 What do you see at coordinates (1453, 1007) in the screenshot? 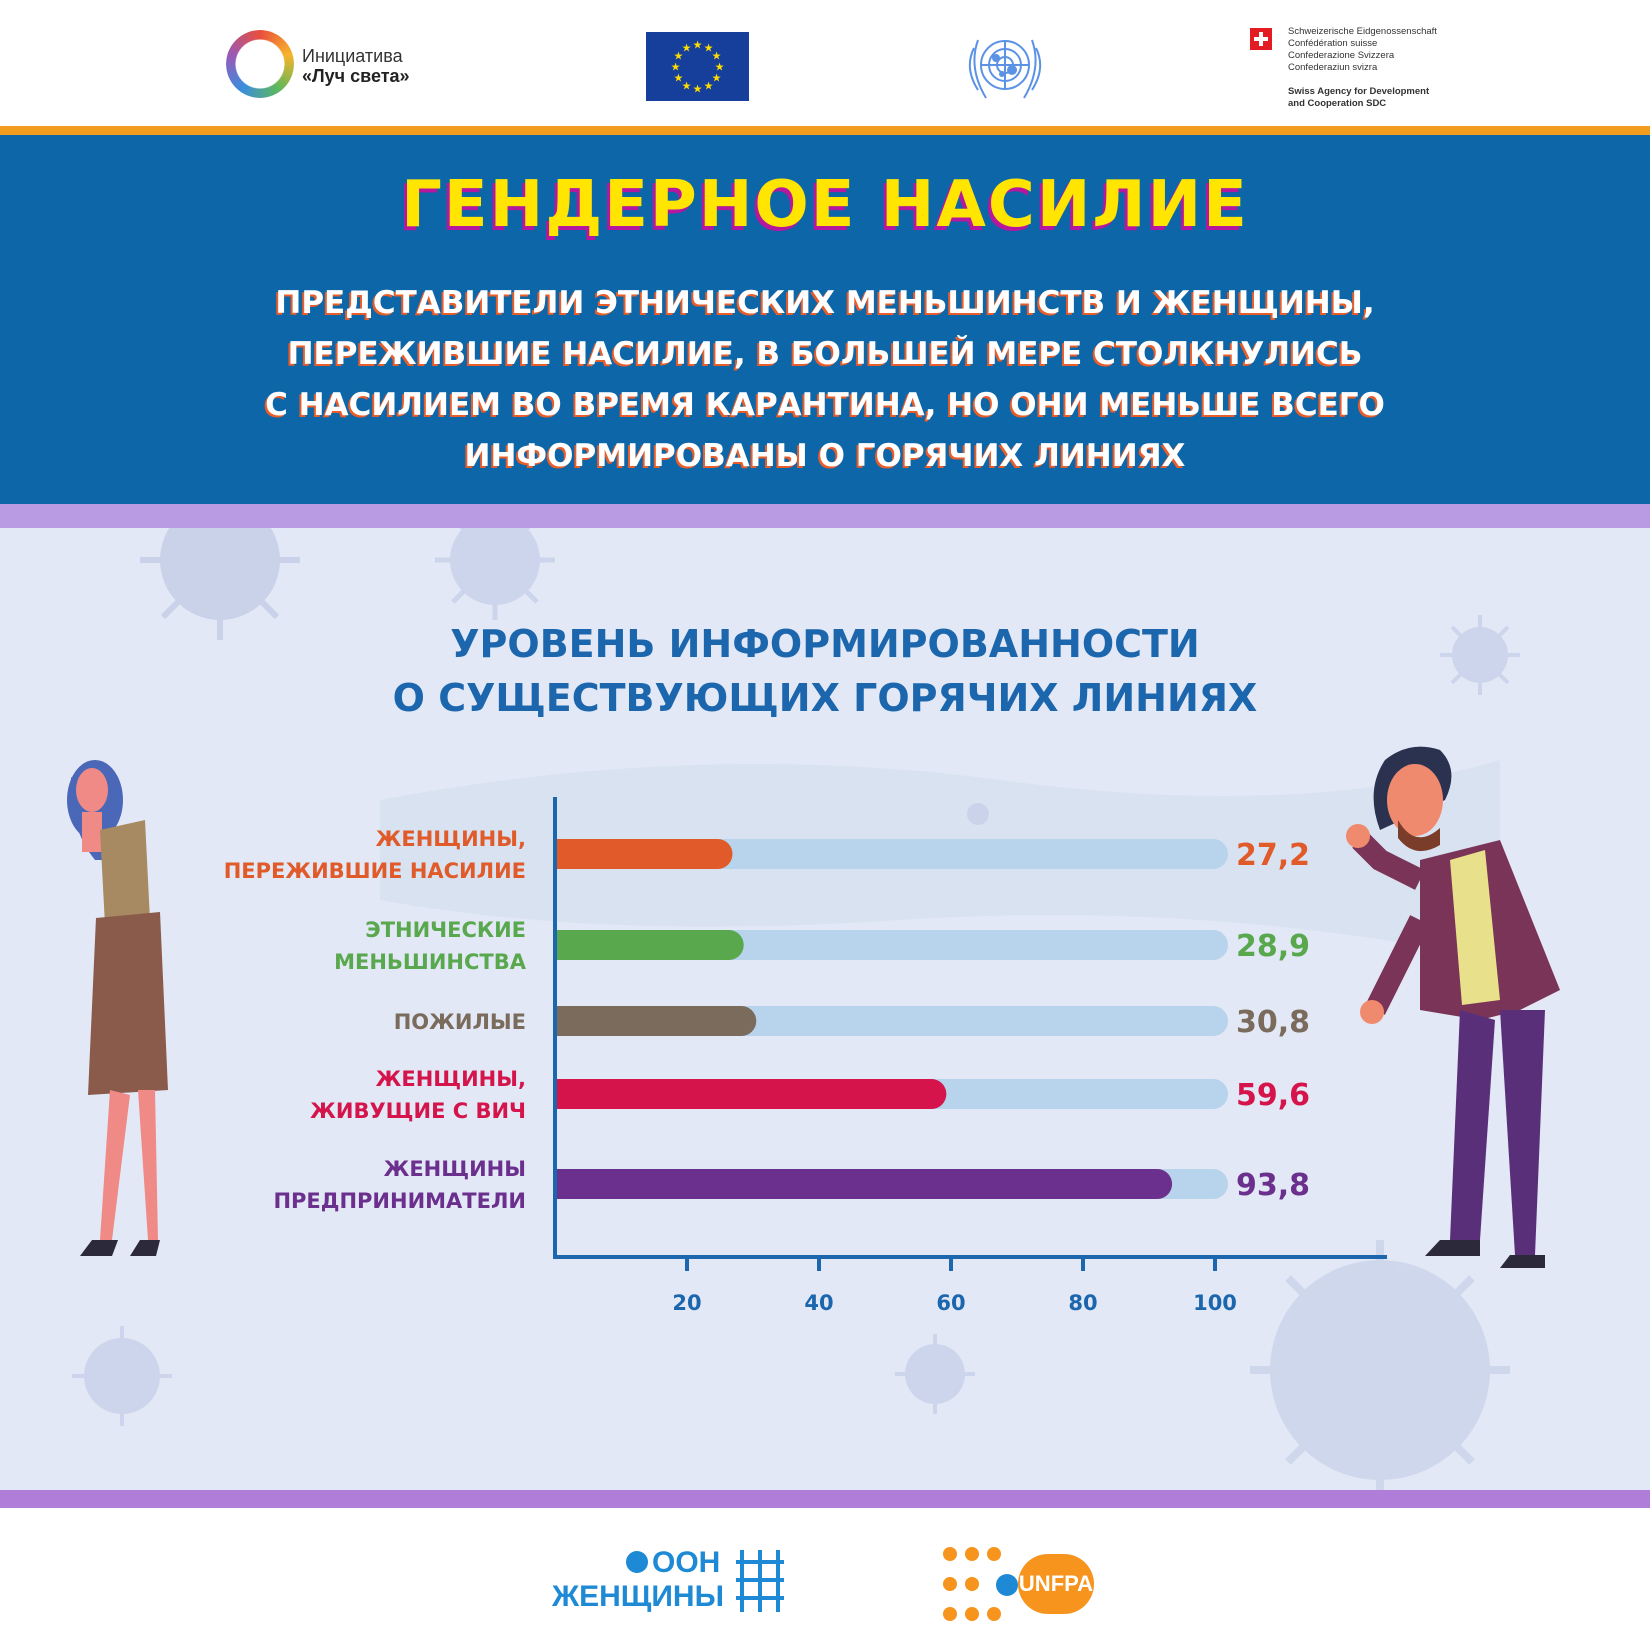
I see `man-illustration` at bounding box center [1453, 1007].